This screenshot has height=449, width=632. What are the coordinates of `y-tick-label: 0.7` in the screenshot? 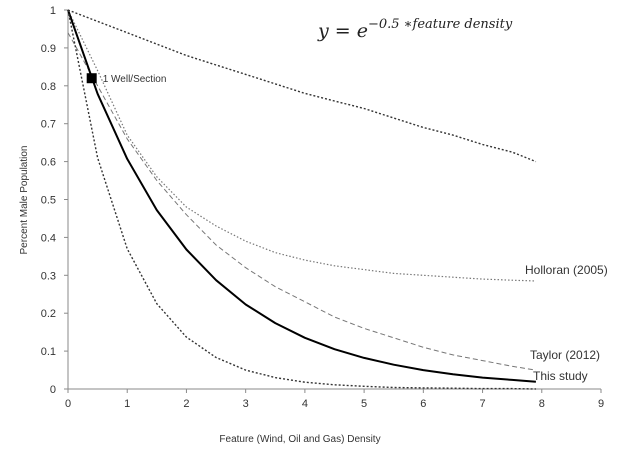 It's located at (48, 125).